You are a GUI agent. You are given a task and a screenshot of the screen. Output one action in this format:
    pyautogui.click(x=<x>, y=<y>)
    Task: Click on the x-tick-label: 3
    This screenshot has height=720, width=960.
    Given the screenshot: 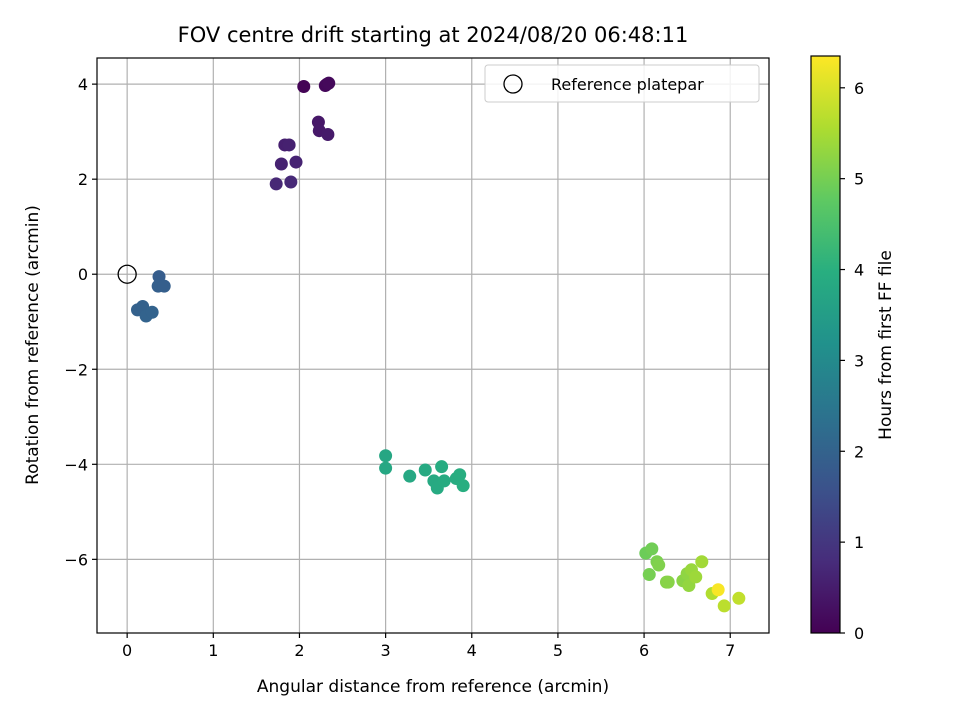 What is the action you would take?
    pyautogui.click(x=386, y=650)
    